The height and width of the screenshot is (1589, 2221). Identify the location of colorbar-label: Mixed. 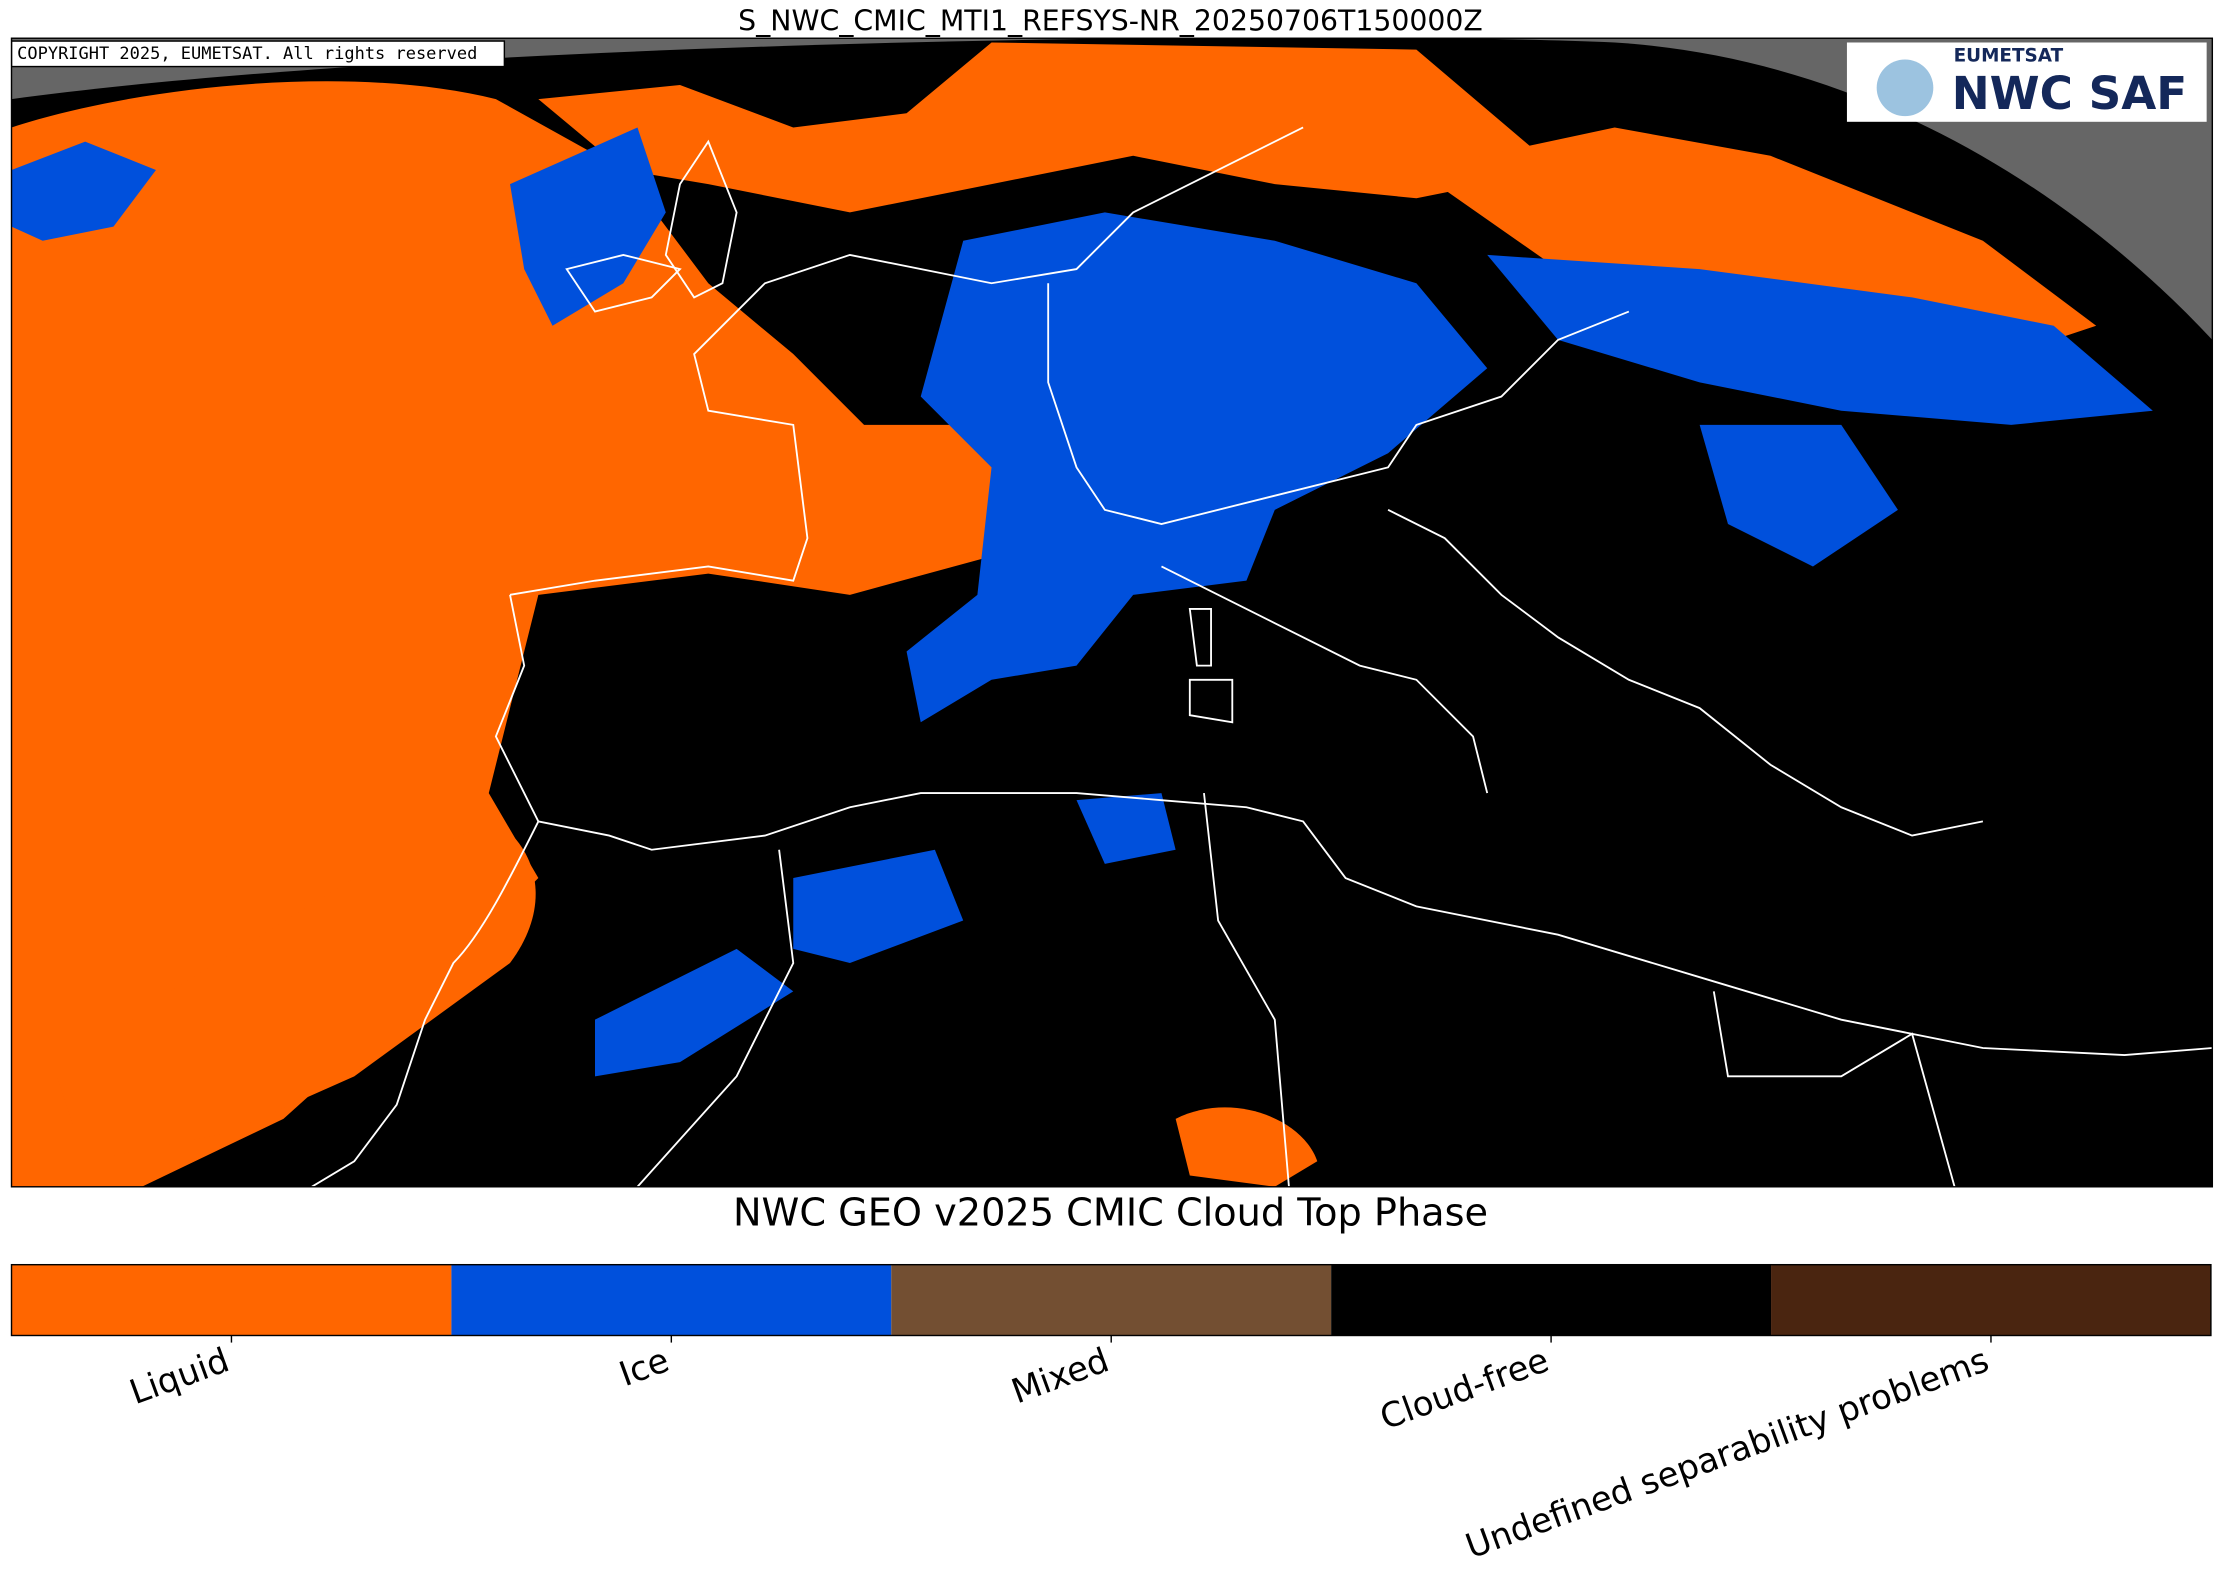
(1060, 1376).